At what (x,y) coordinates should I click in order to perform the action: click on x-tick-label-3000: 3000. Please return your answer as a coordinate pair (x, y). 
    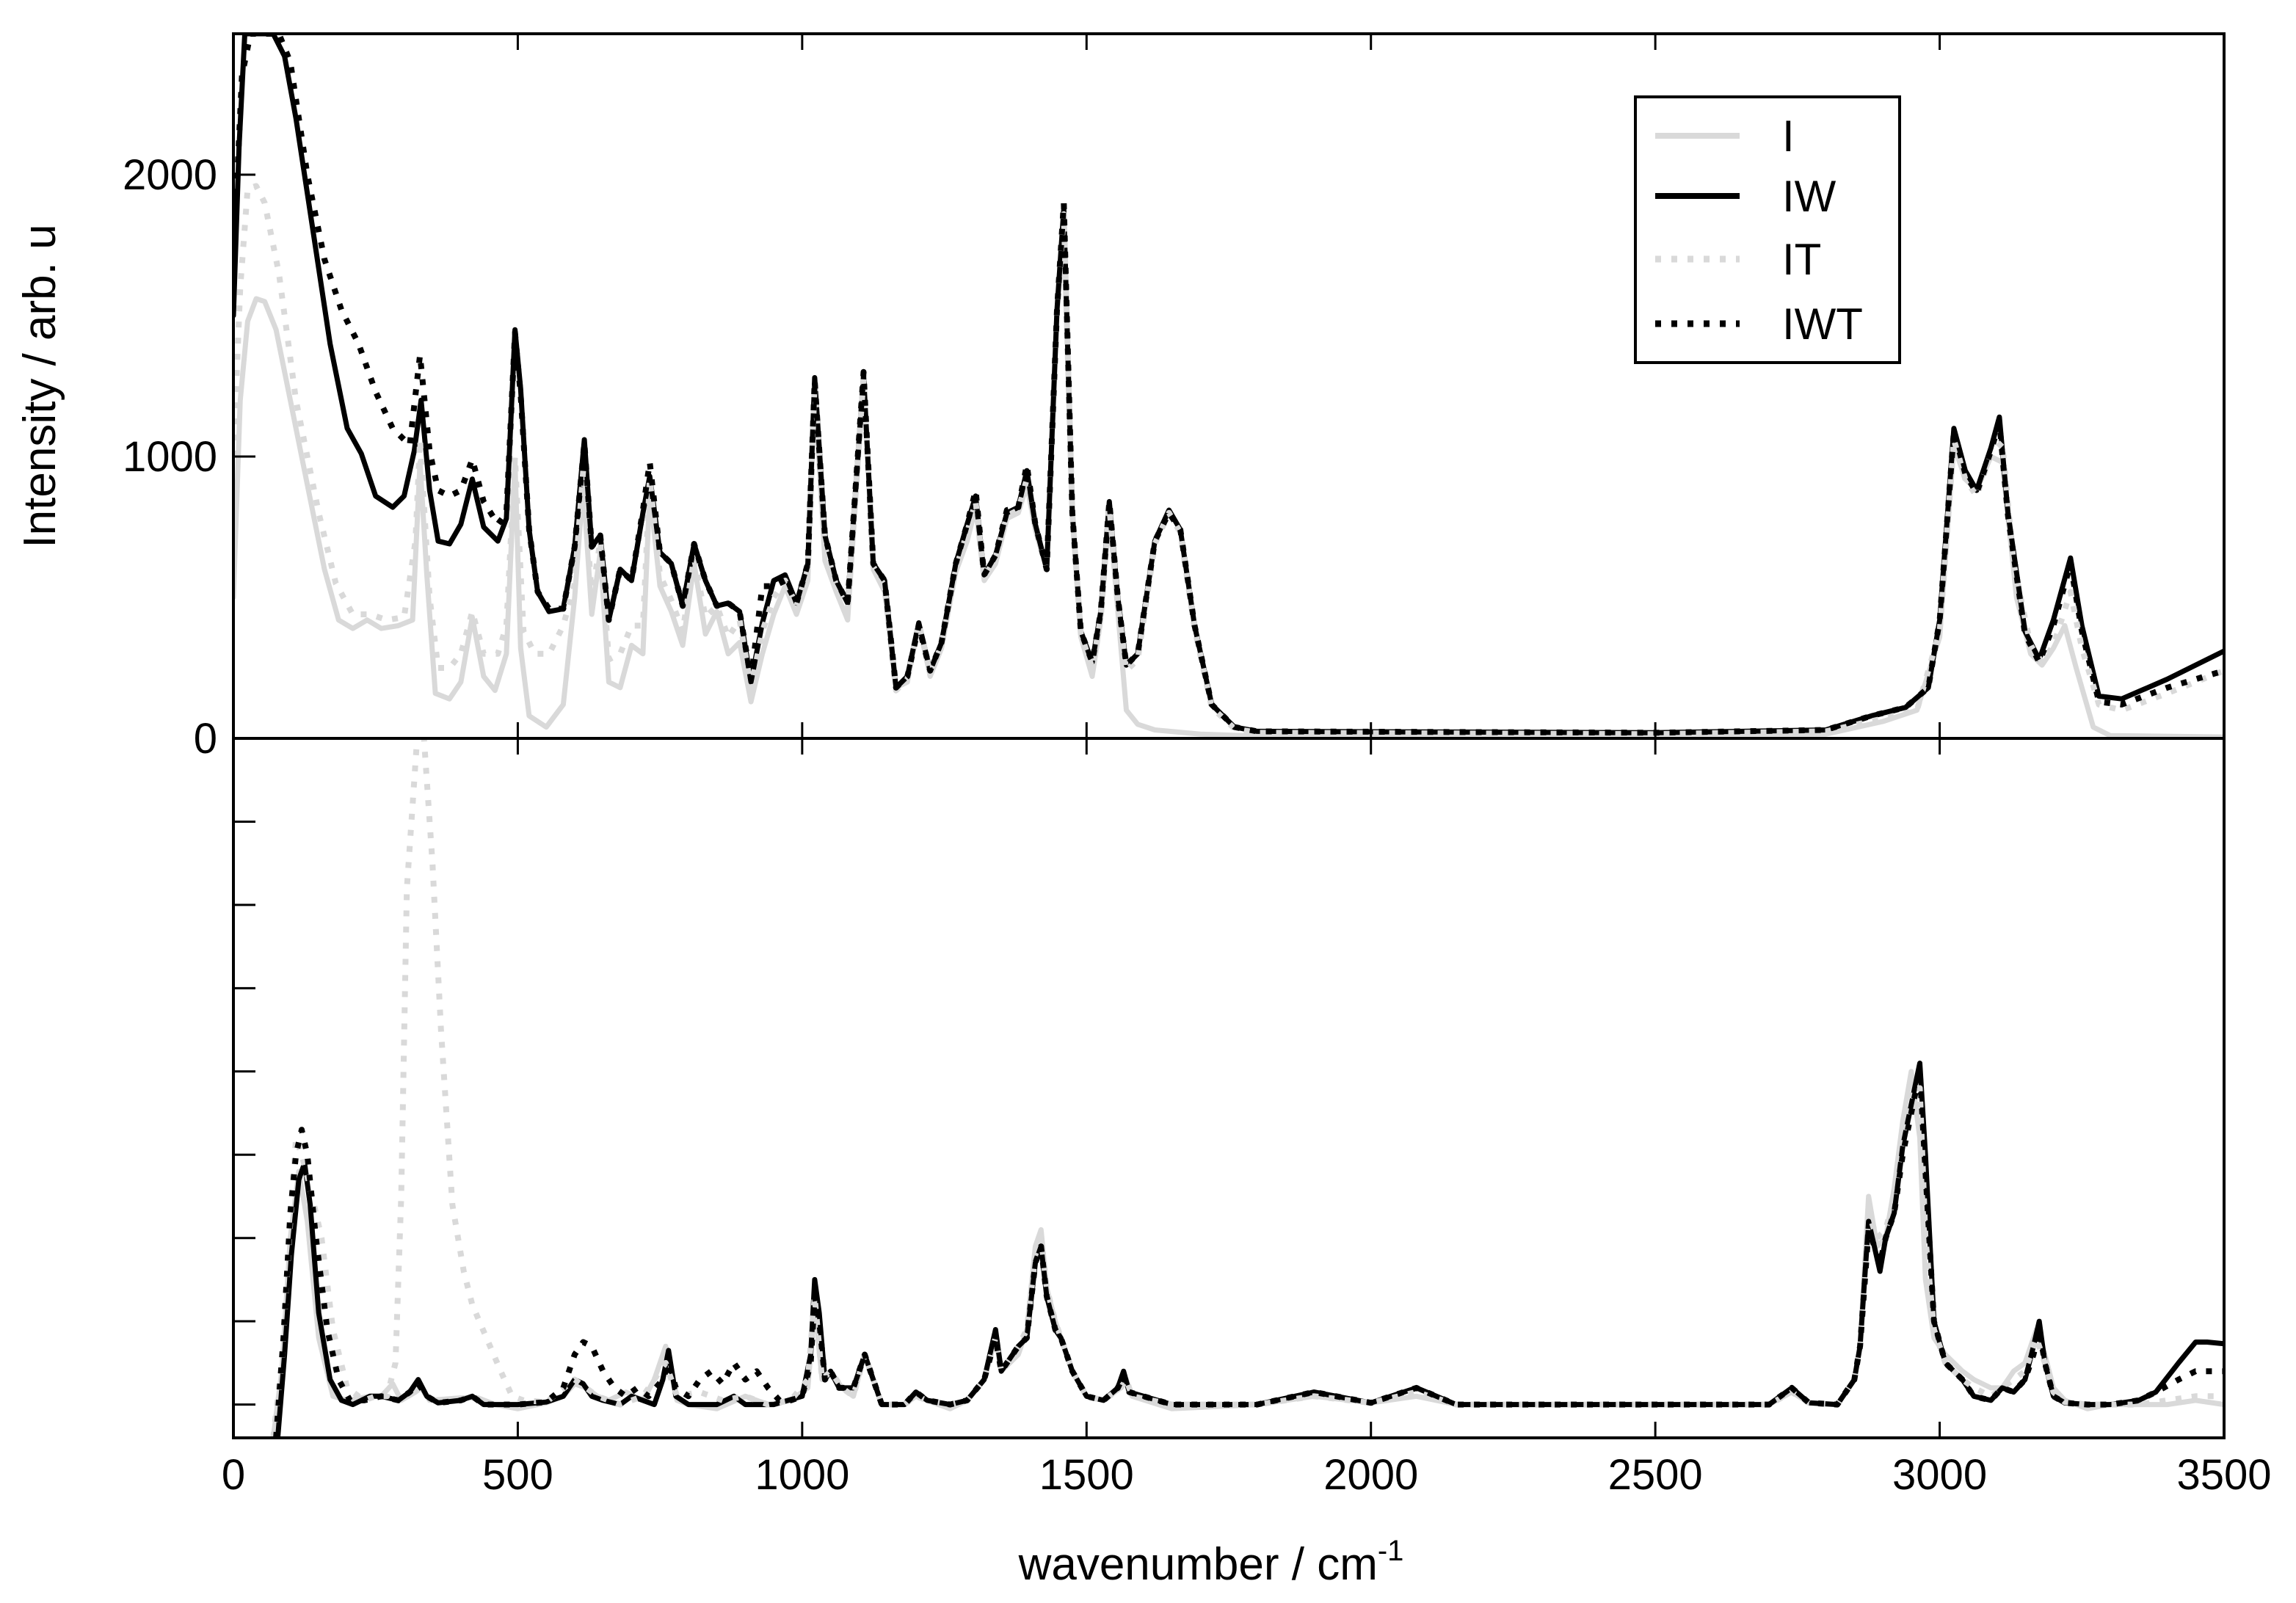
    Looking at the image, I should click on (1939, 1475).